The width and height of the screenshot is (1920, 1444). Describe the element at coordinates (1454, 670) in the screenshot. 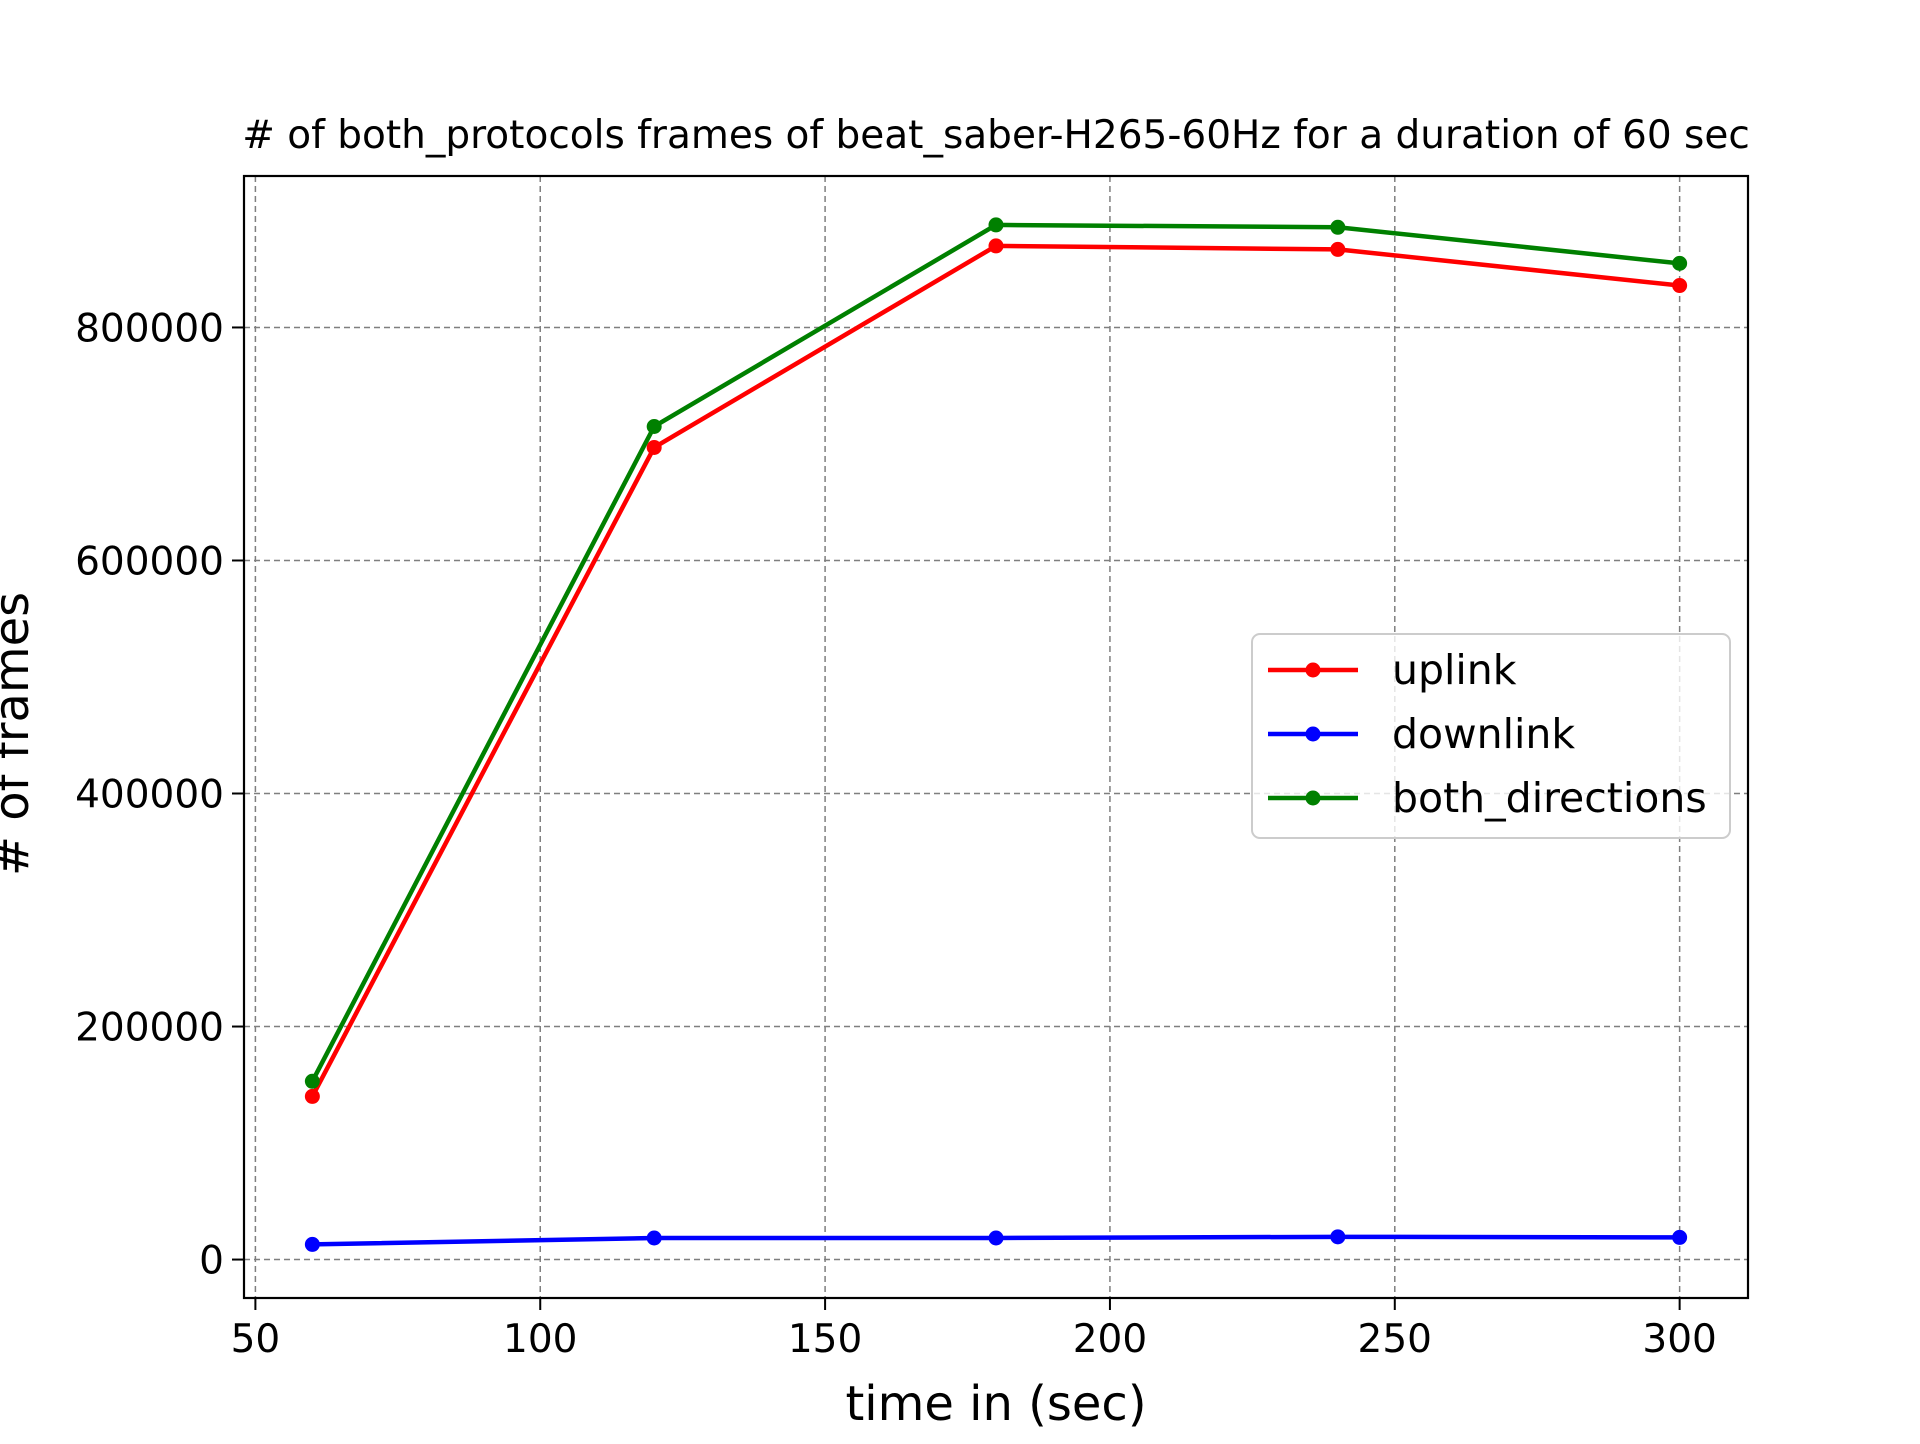

I see `legend-label: uplink` at that location.